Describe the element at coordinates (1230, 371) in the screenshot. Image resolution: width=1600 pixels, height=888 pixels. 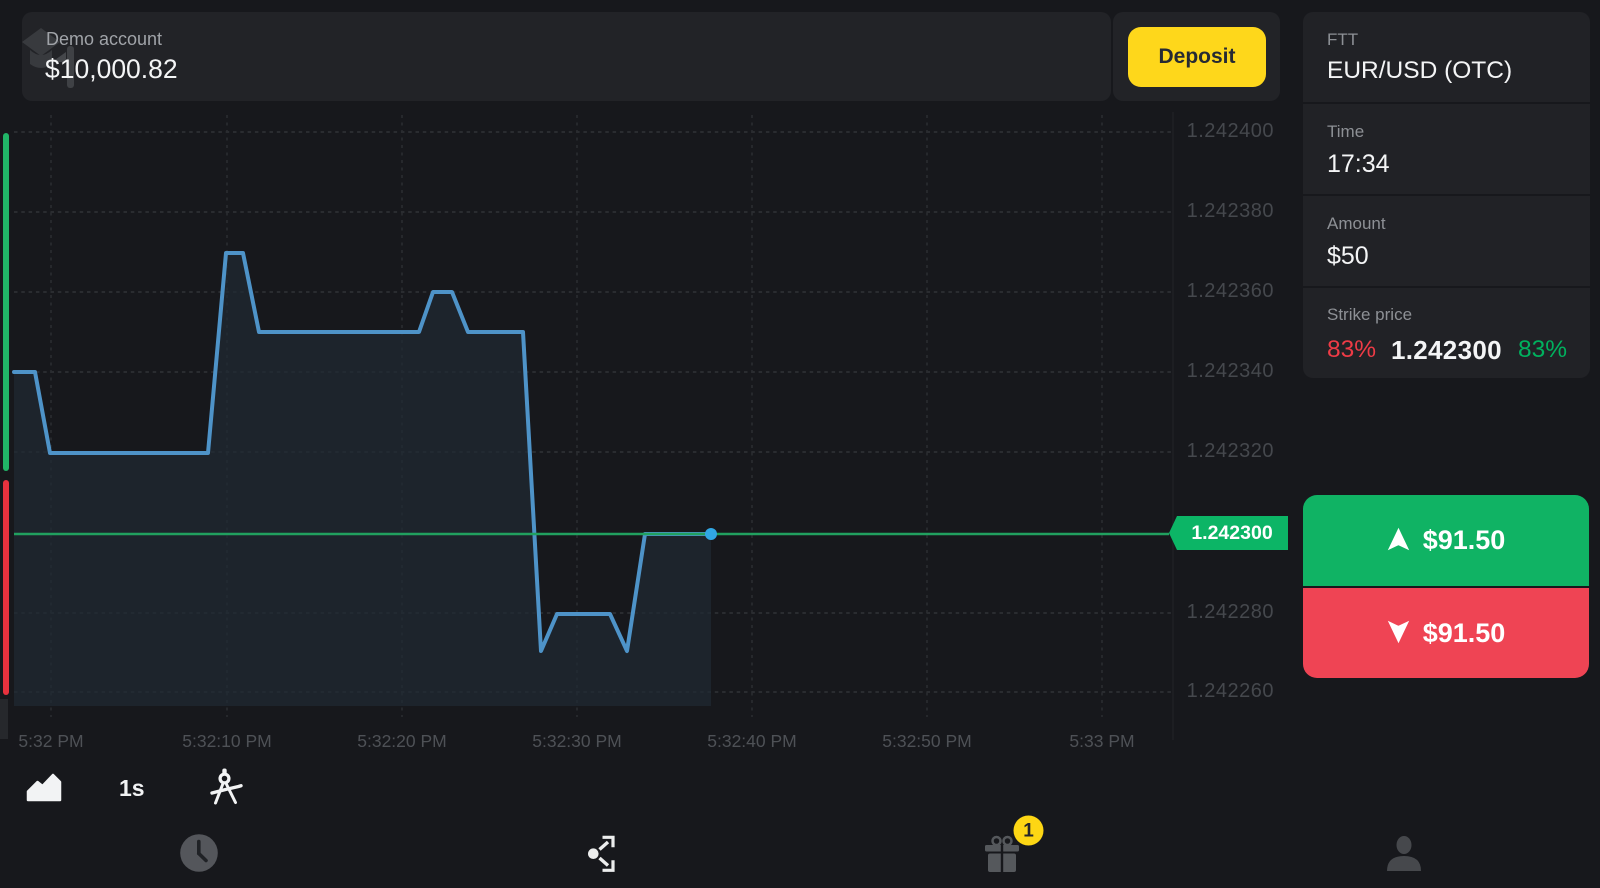
I see `svg-text: 1.242340` at that location.